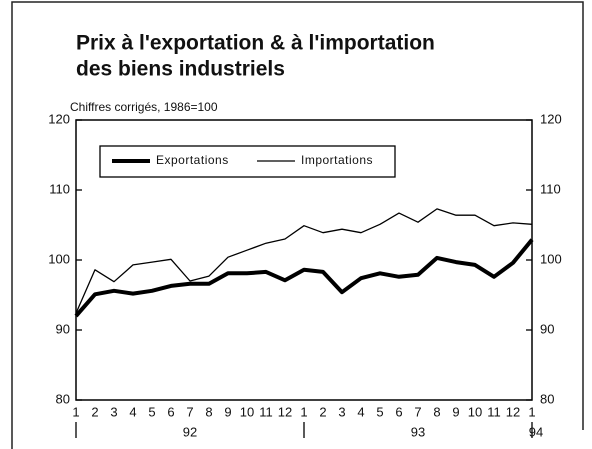 This screenshot has width=592, height=449. Describe the element at coordinates (63, 398) in the screenshot. I see `y-tick-label: 80` at that location.